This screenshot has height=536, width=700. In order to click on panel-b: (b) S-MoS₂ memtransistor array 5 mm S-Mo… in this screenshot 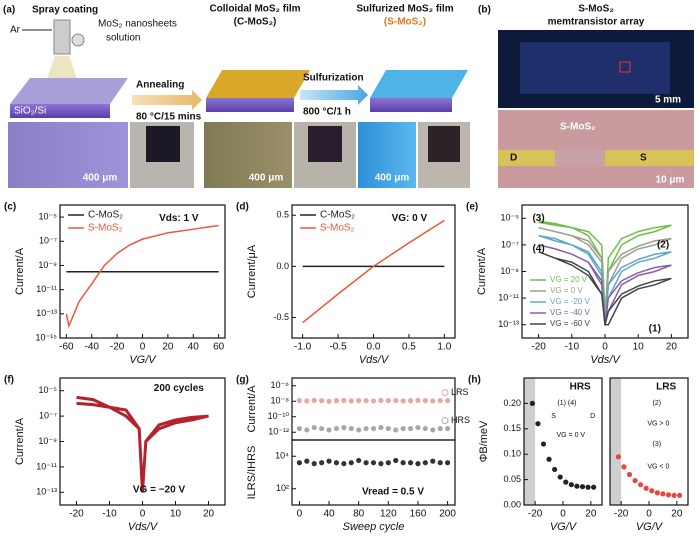, I will do `click(586, 96)`.